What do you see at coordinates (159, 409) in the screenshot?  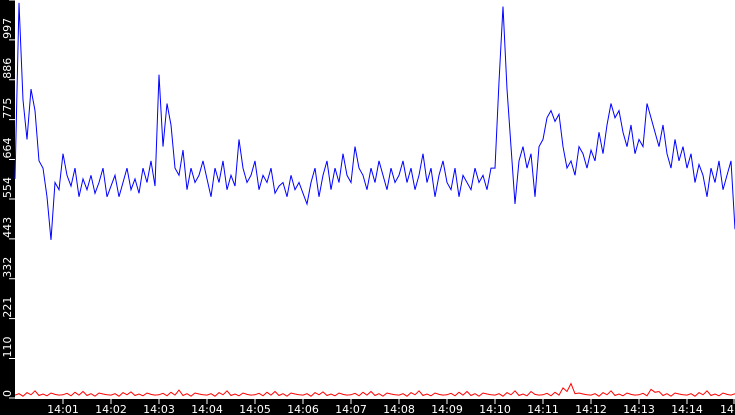 I see `x-tick-label: 14:03` at bounding box center [159, 409].